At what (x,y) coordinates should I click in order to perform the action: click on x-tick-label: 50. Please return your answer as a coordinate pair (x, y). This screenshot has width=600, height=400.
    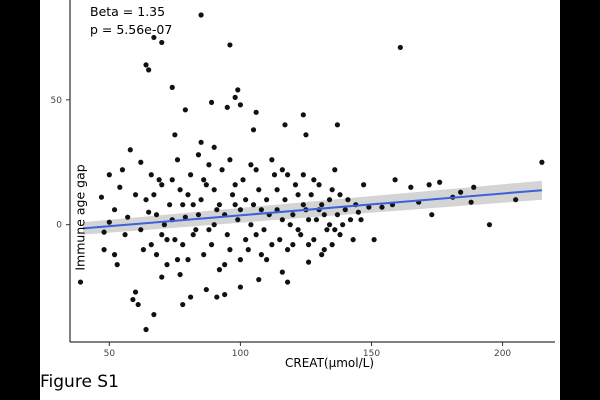
    Looking at the image, I should click on (110, 354).